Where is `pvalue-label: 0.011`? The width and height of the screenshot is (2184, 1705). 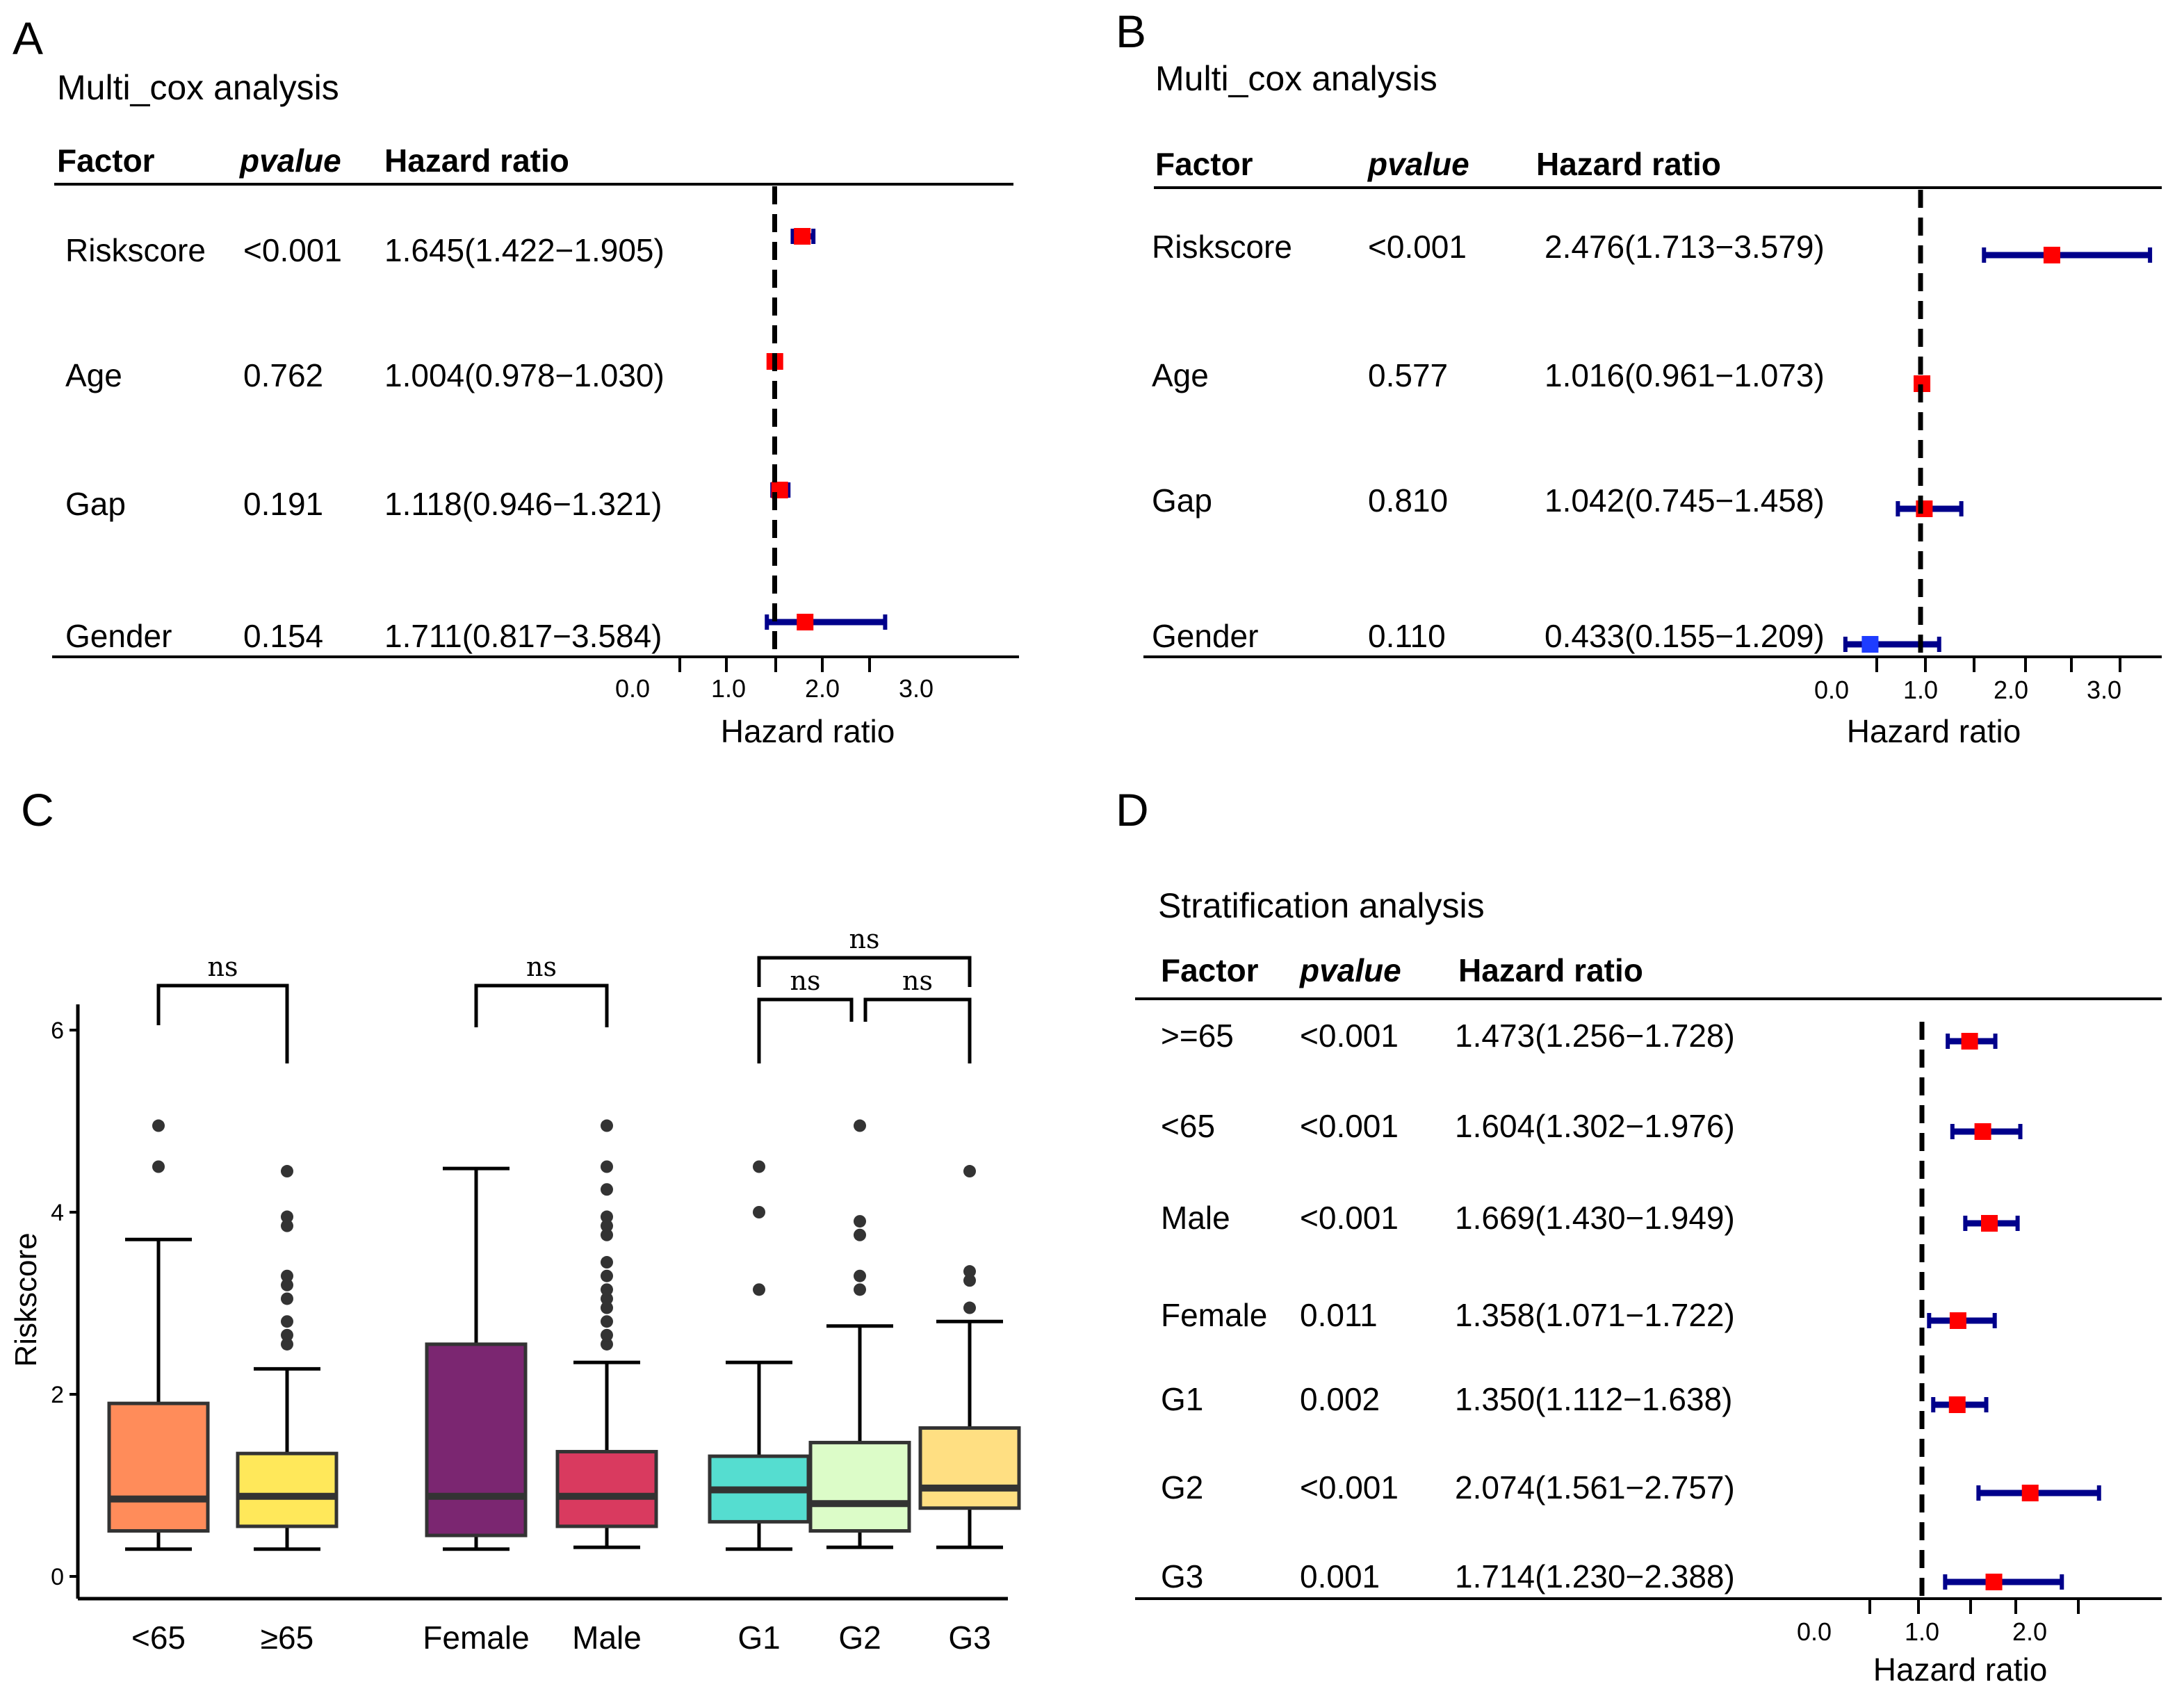 pvalue-label: 0.011 is located at coordinates (1339, 1315).